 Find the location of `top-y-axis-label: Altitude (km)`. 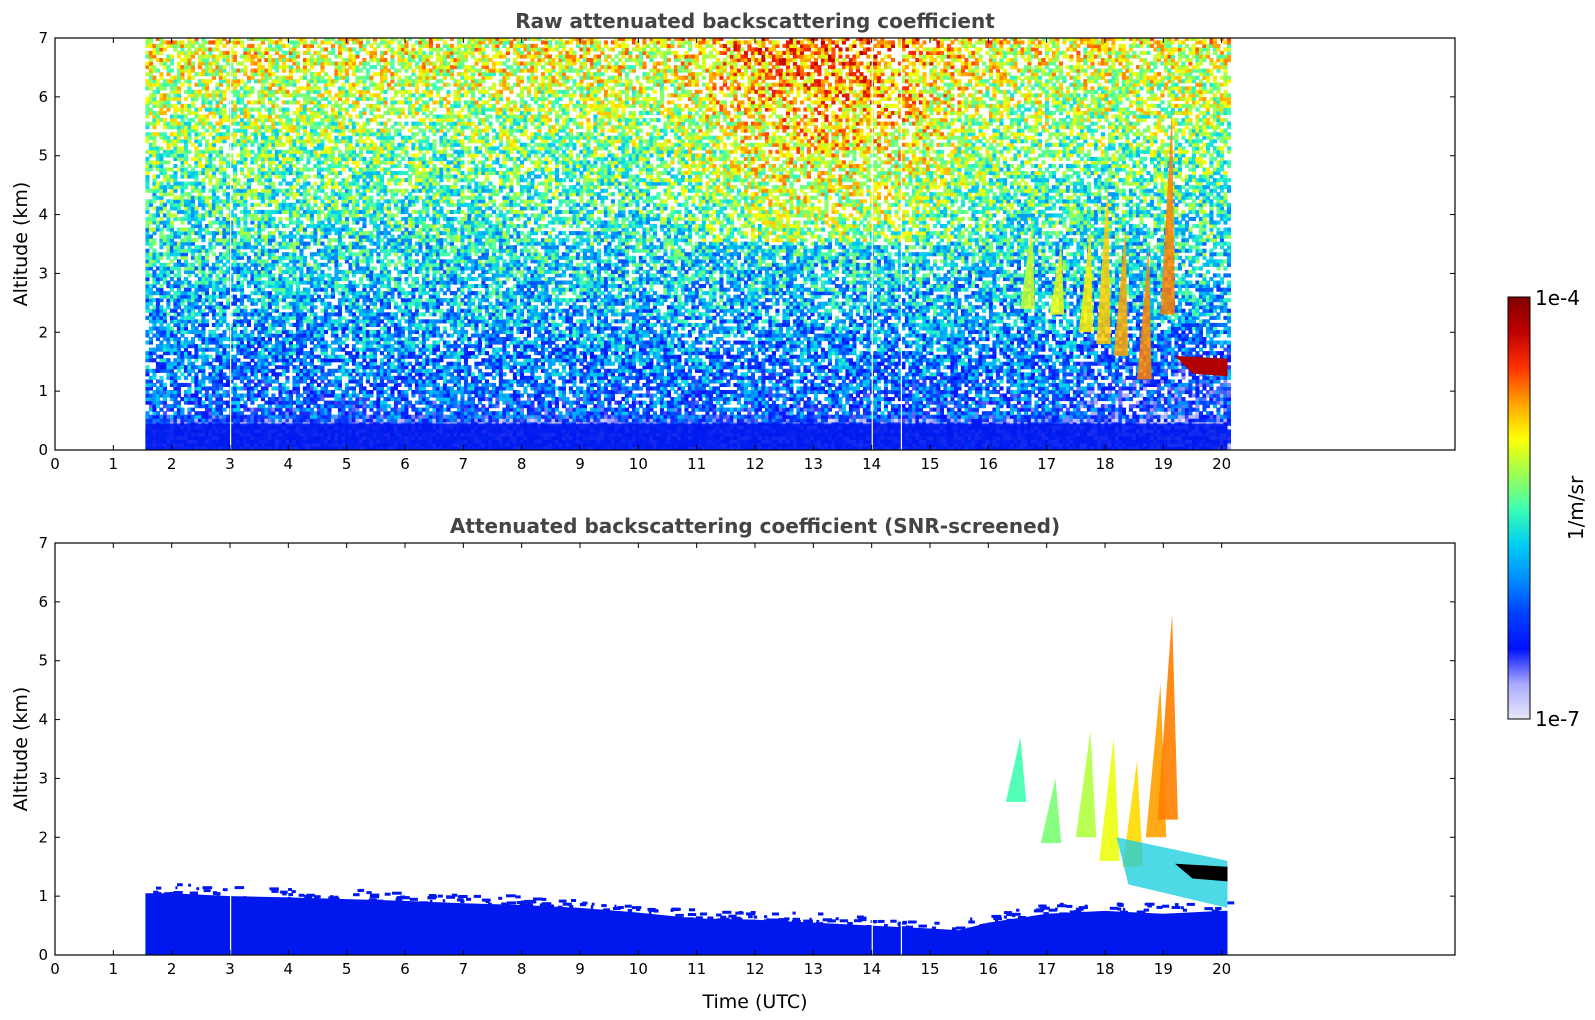

top-y-axis-label: Altitude (km) is located at coordinates (21, 244).